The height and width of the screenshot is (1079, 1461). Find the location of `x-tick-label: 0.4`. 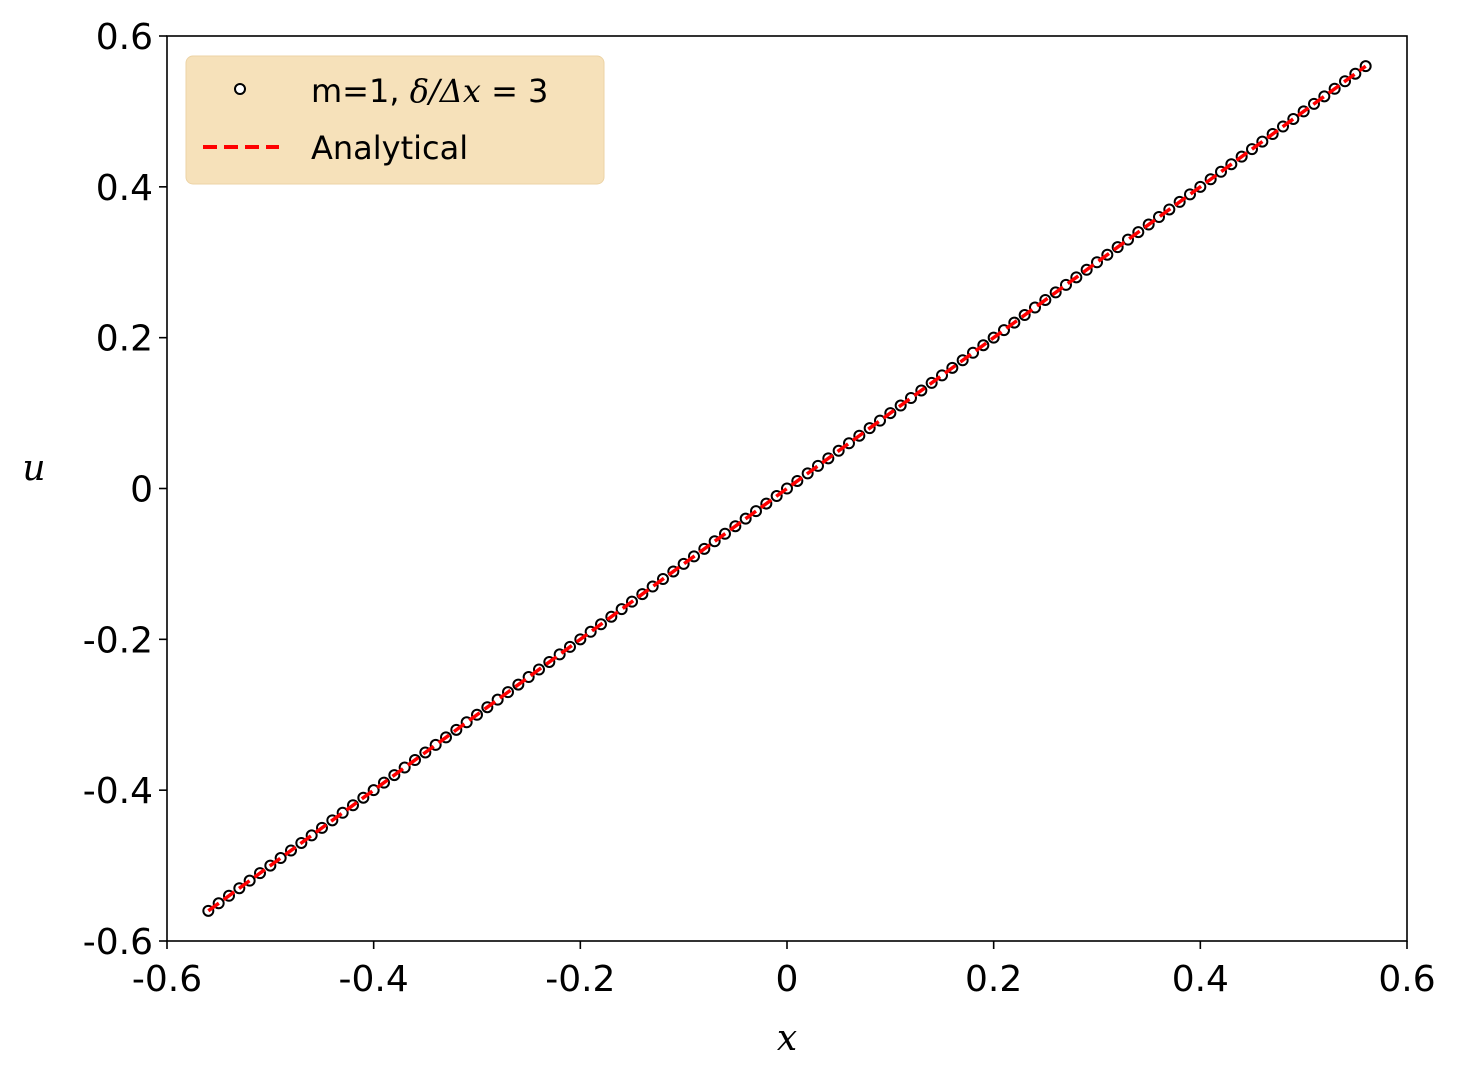

x-tick-label: 0.4 is located at coordinates (1200, 979).